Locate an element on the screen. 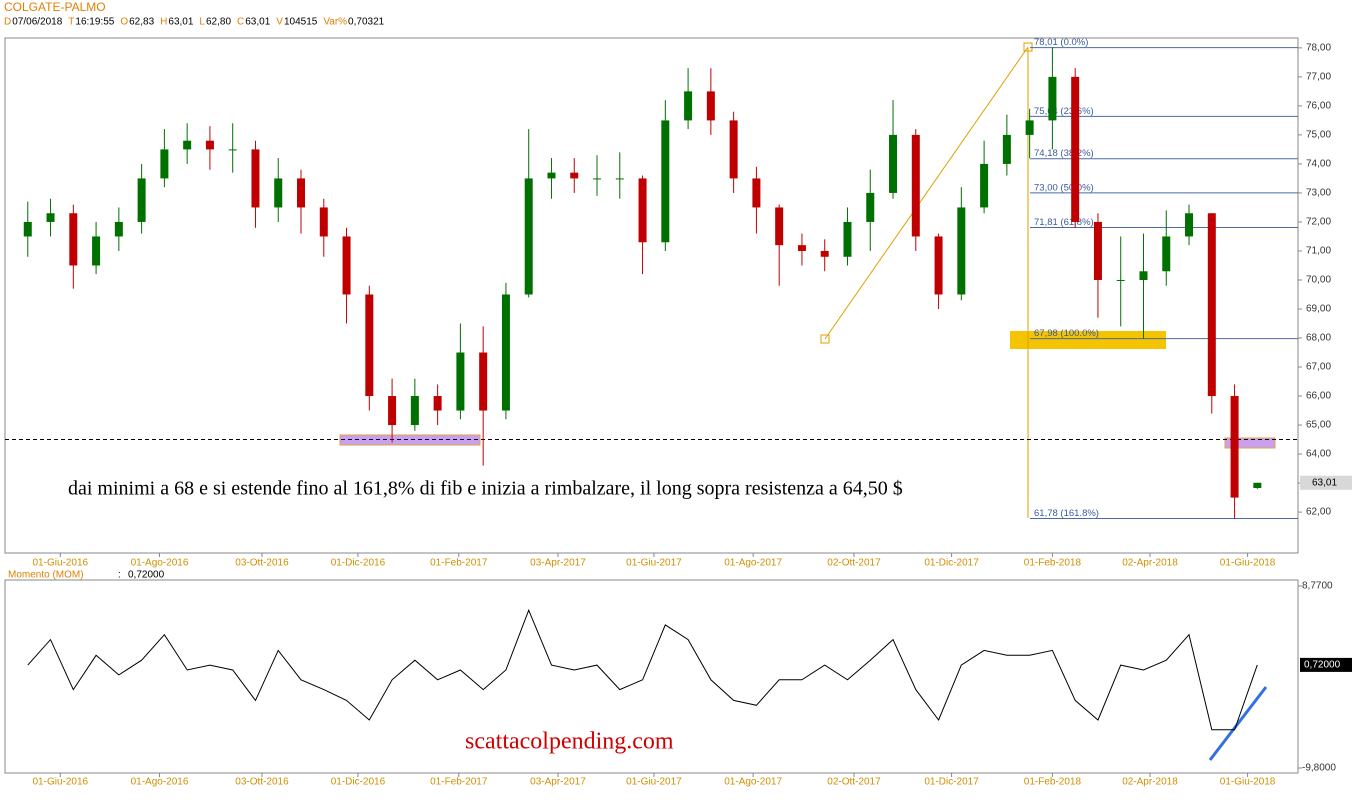 The height and width of the screenshot is (800, 1352). field-value: 104515 is located at coordinates (301, 22).